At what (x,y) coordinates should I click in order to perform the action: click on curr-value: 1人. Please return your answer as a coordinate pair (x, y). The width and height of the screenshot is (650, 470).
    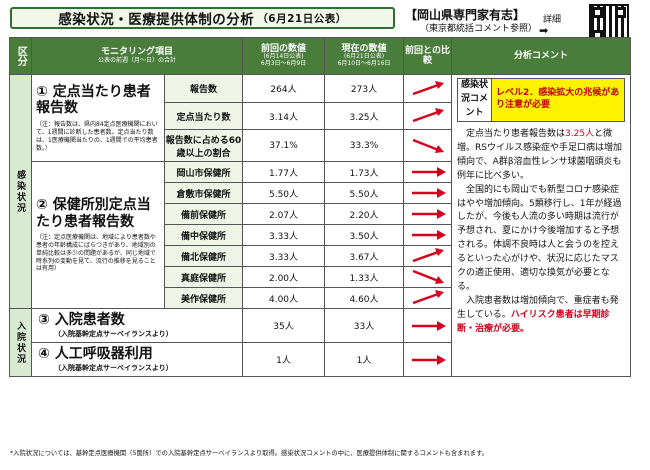
    Looking at the image, I should click on (364, 359).